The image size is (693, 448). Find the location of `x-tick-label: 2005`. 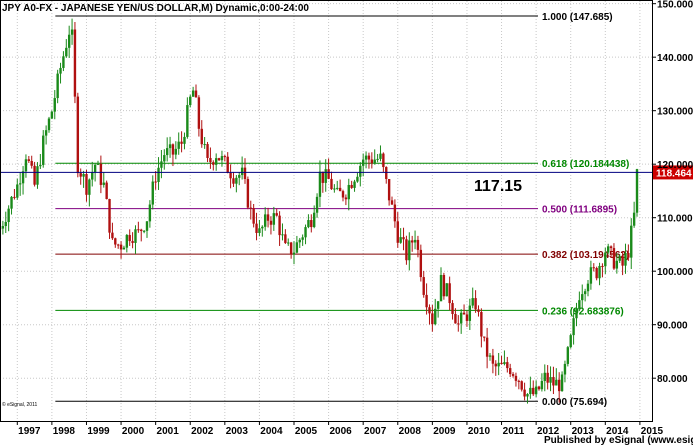

x-tick-label: 2005 is located at coordinates (306, 431).